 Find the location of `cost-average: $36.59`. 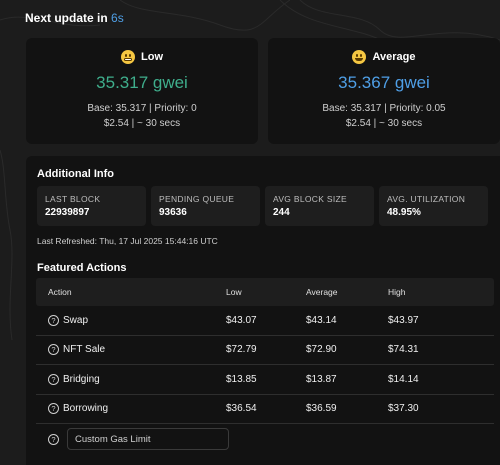

cost-average: $36.59 is located at coordinates (321, 409).